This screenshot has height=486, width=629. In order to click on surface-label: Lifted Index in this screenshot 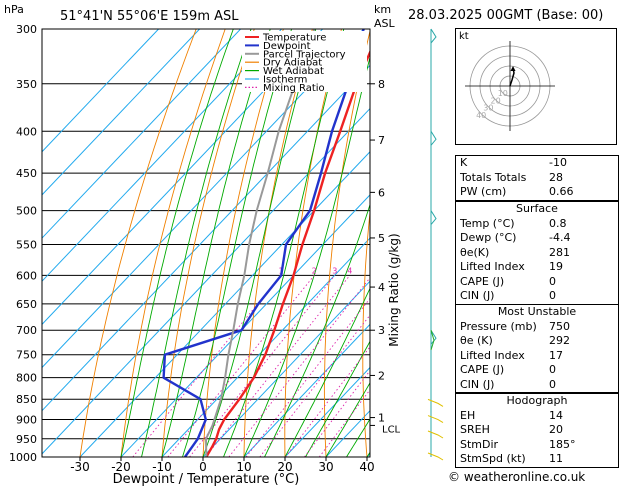, I will do `click(492, 266)`.